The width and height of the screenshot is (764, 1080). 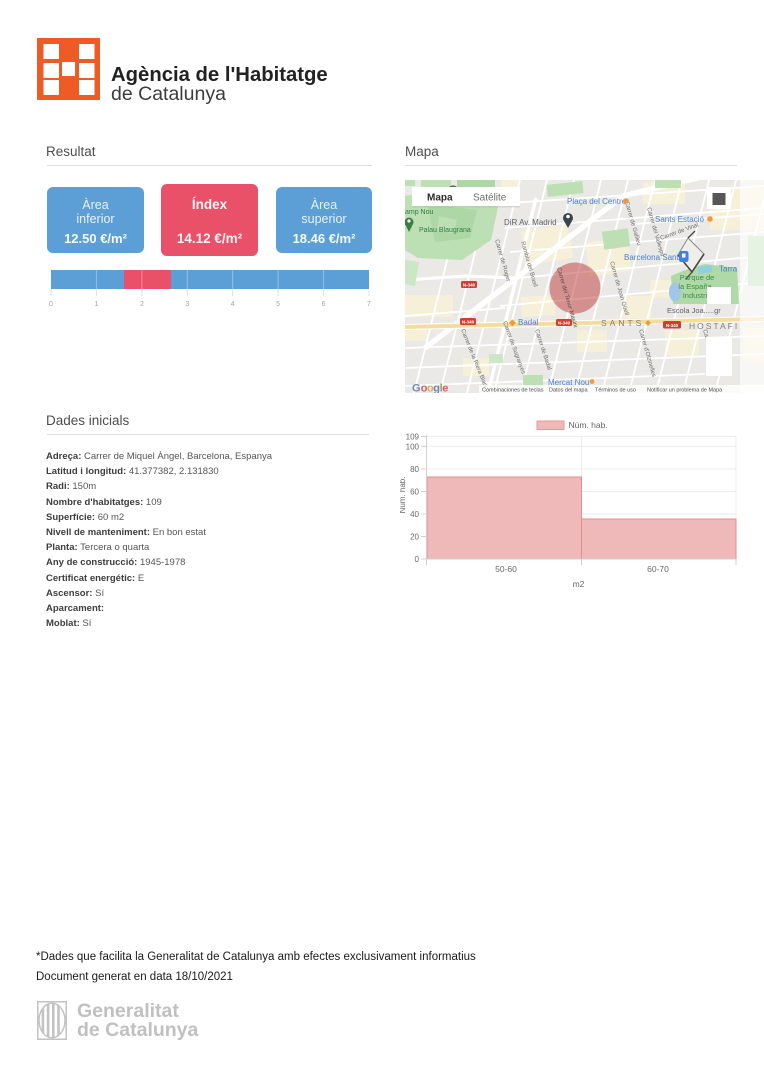 What do you see at coordinates (622, 323) in the screenshot?
I see `svg-text: SANTS` at bounding box center [622, 323].